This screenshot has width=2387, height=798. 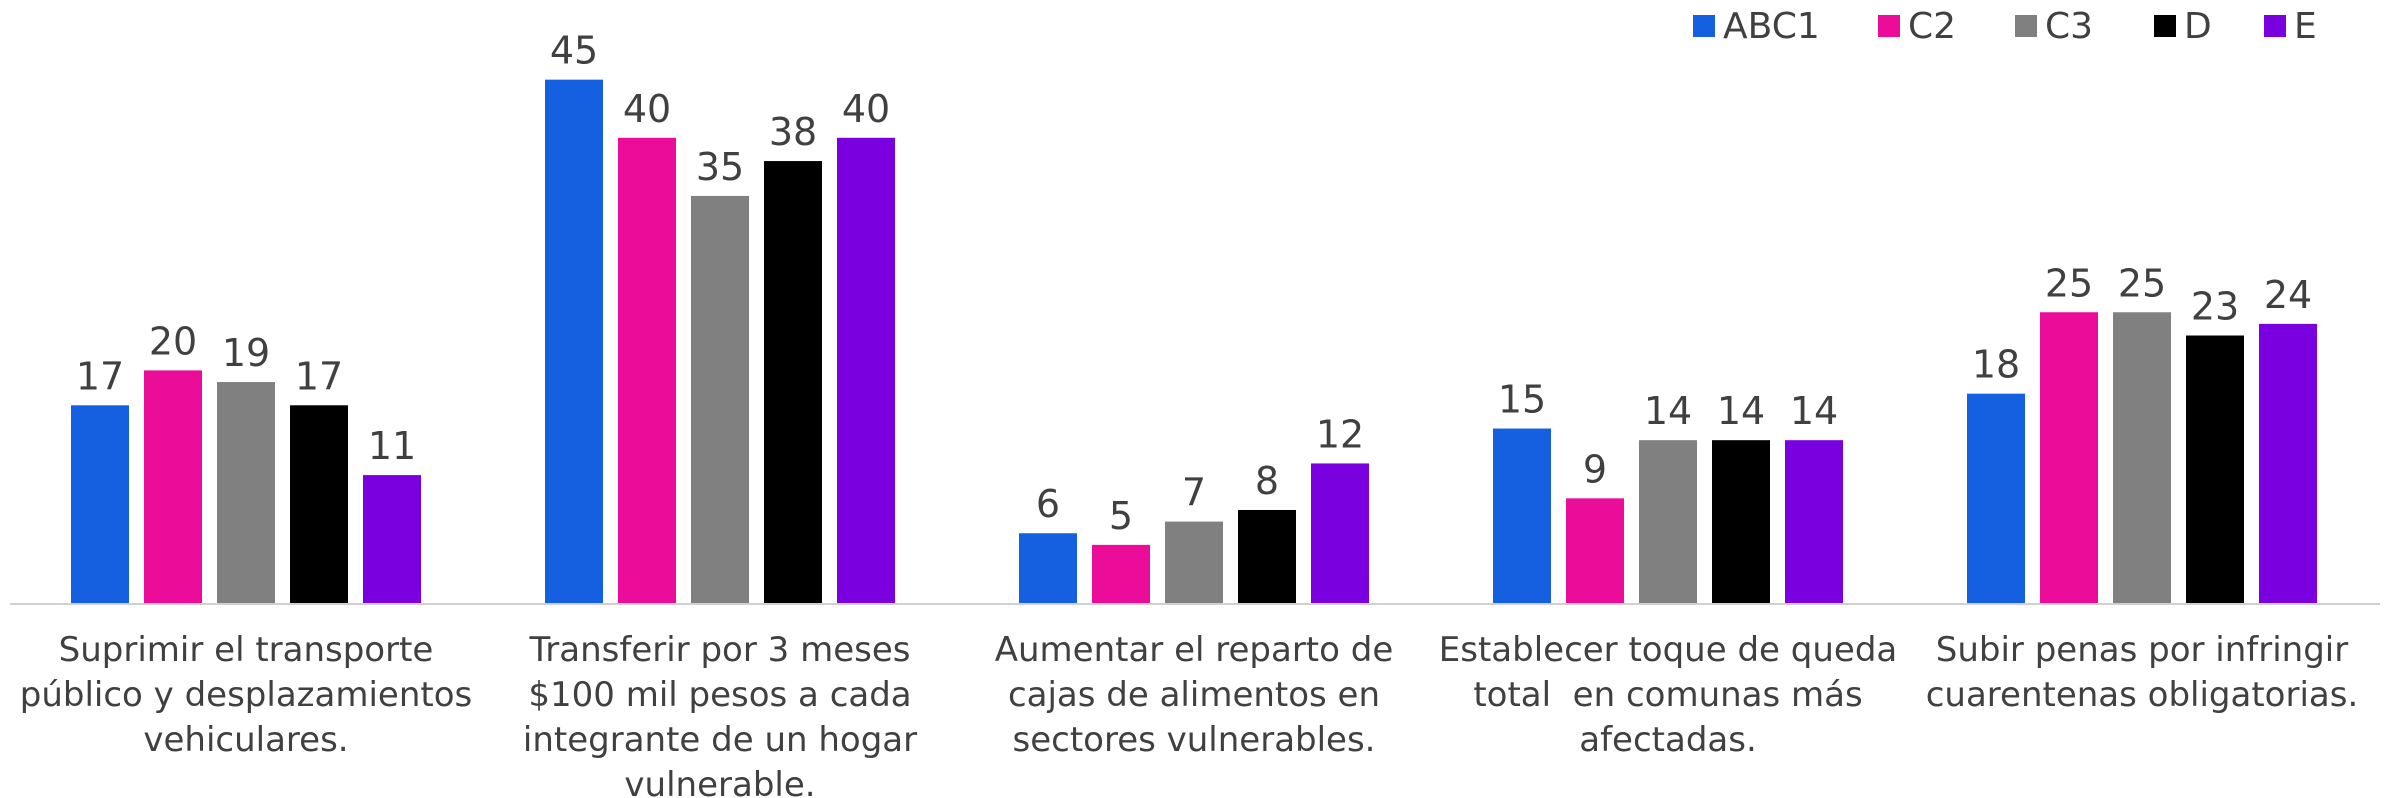 I want to click on legend-label: C3, so click(x=2069, y=26).